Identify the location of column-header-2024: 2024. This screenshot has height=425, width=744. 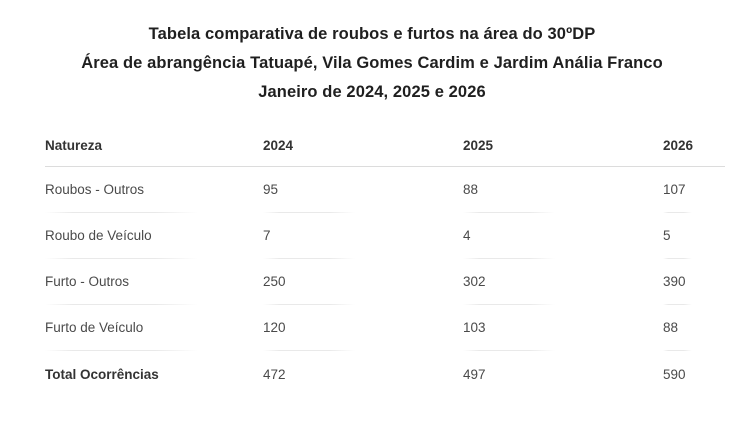
(363, 147).